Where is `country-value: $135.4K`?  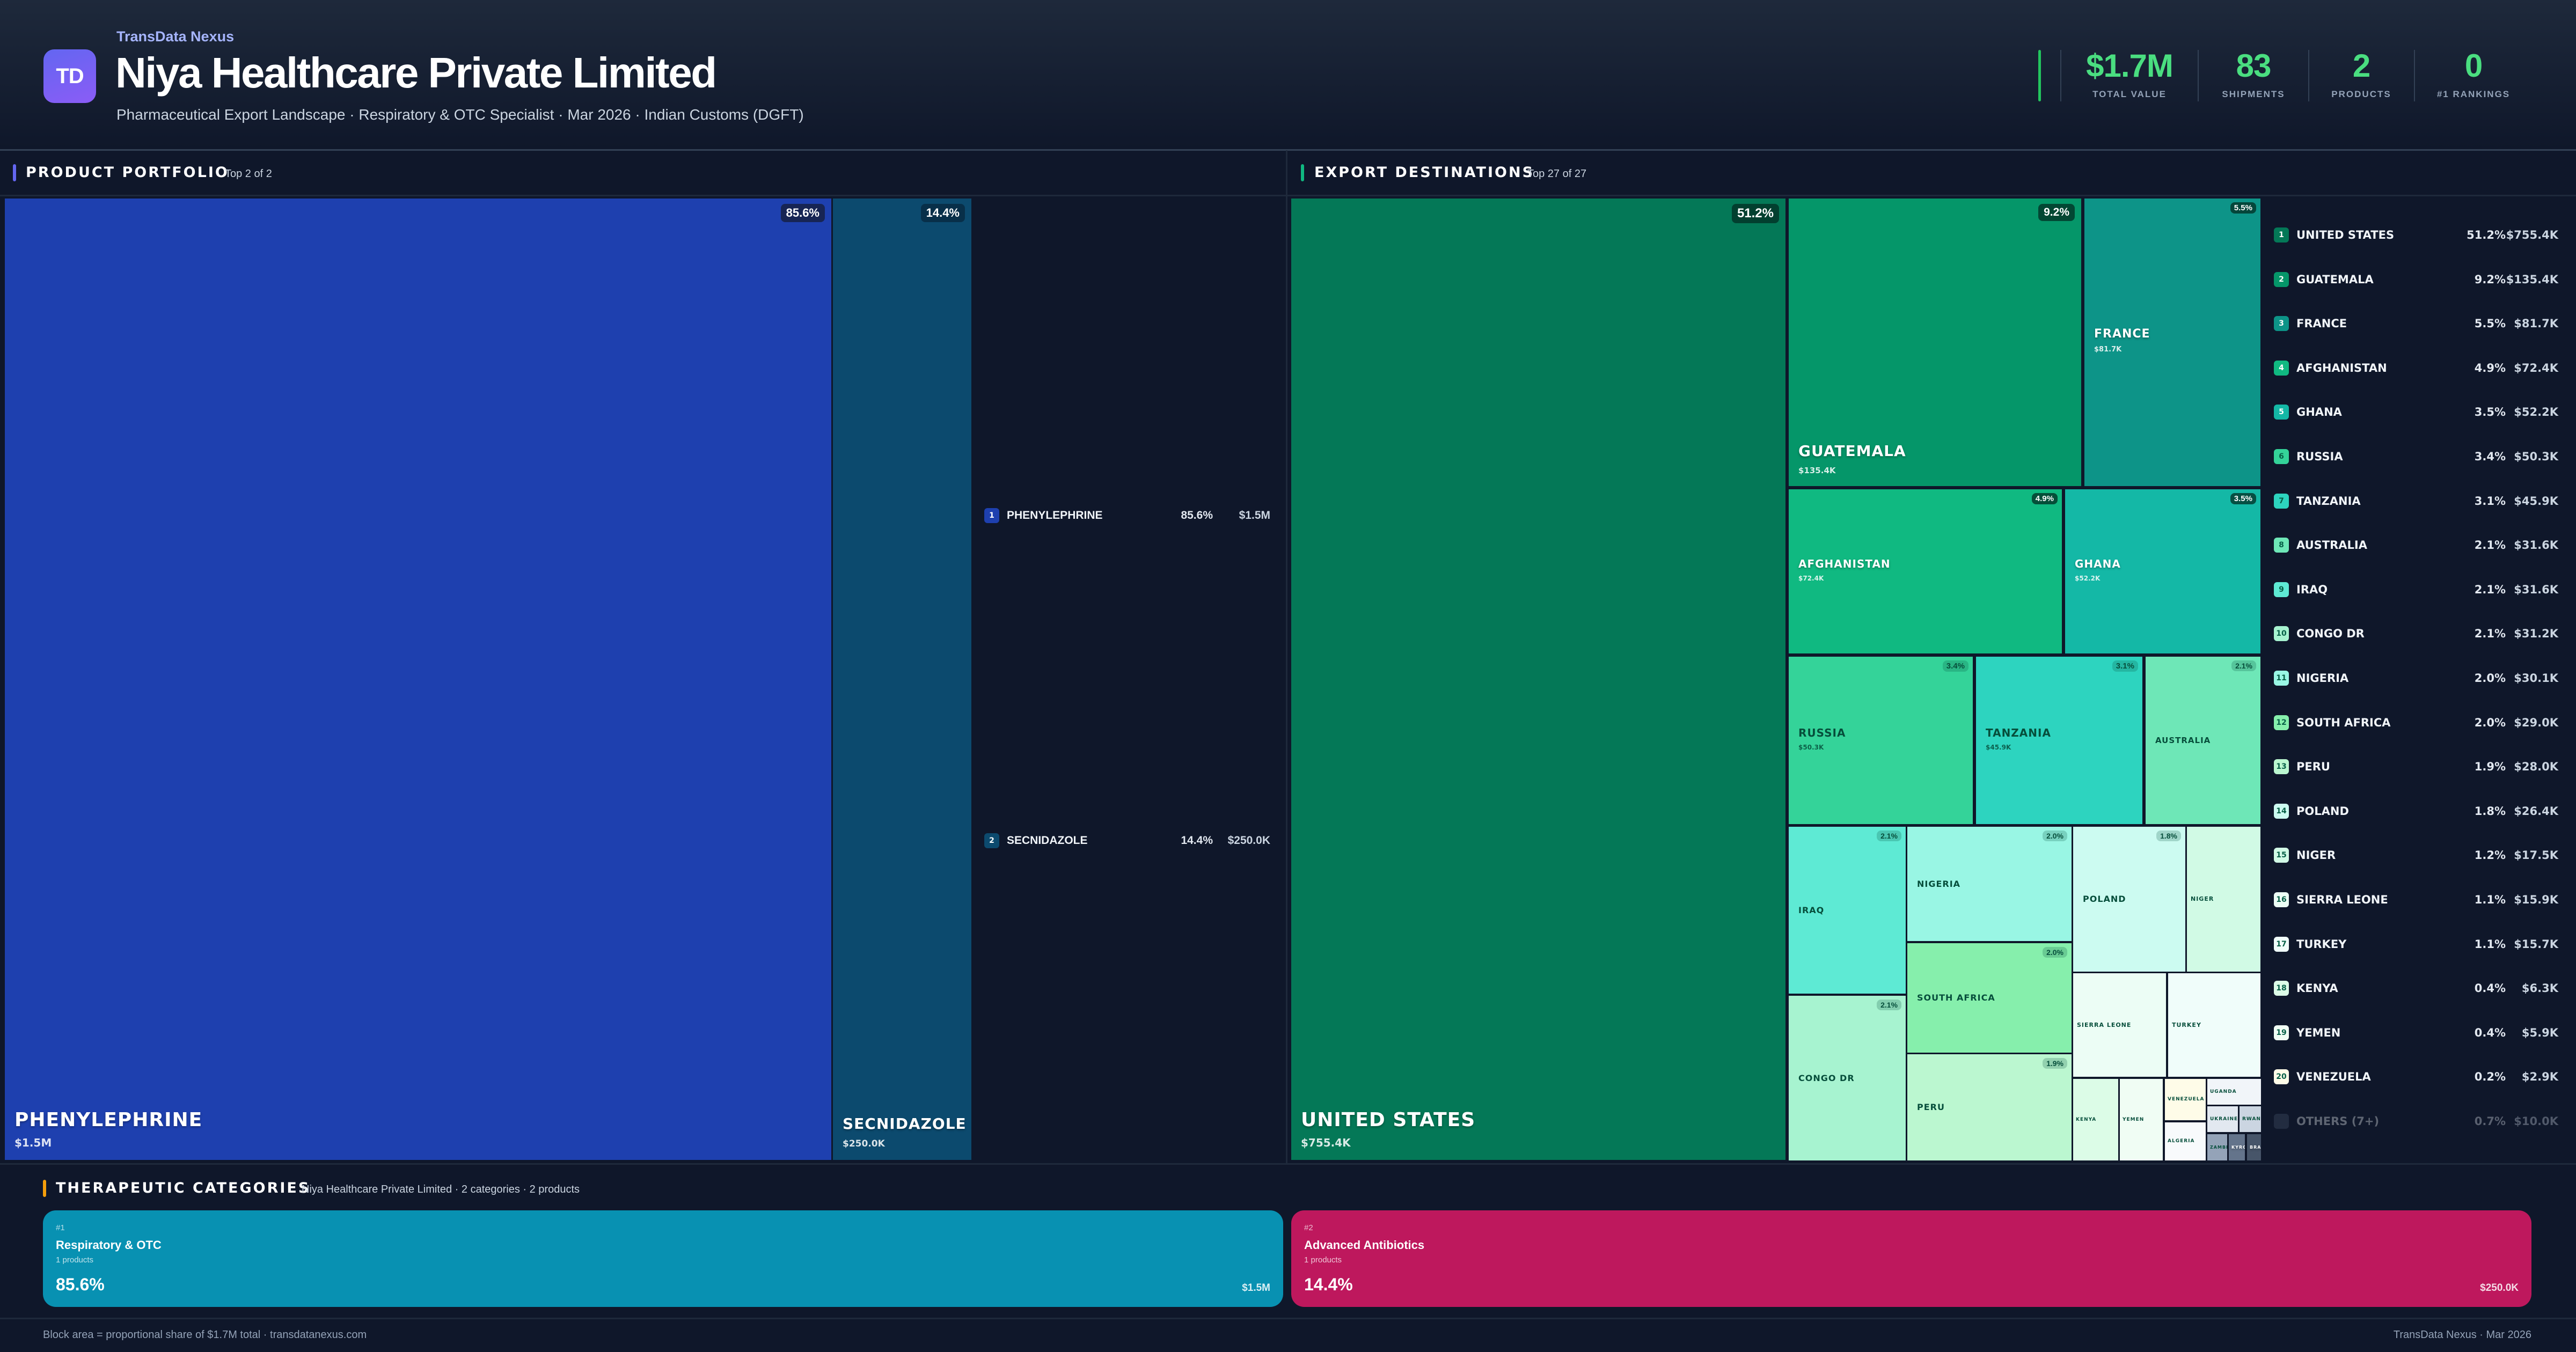
country-value: $135.4K is located at coordinates (1817, 470).